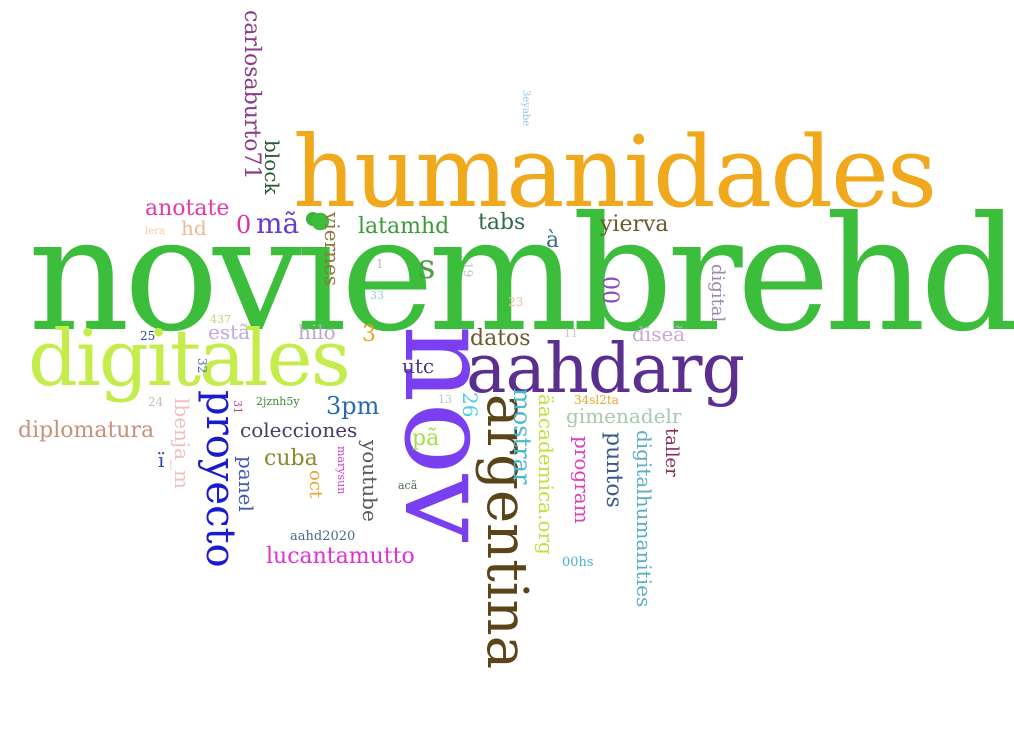  Describe the element at coordinates (377, 295) in the screenshot. I see `word-33: 33` at that location.